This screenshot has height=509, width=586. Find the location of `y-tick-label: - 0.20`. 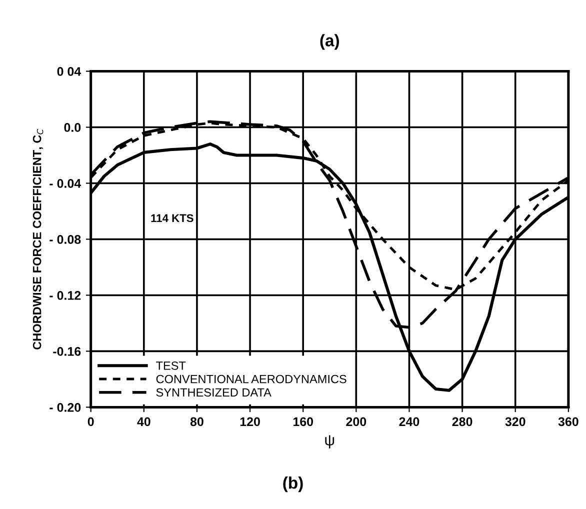

y-tick-label: - 0.20 is located at coordinates (65, 407).